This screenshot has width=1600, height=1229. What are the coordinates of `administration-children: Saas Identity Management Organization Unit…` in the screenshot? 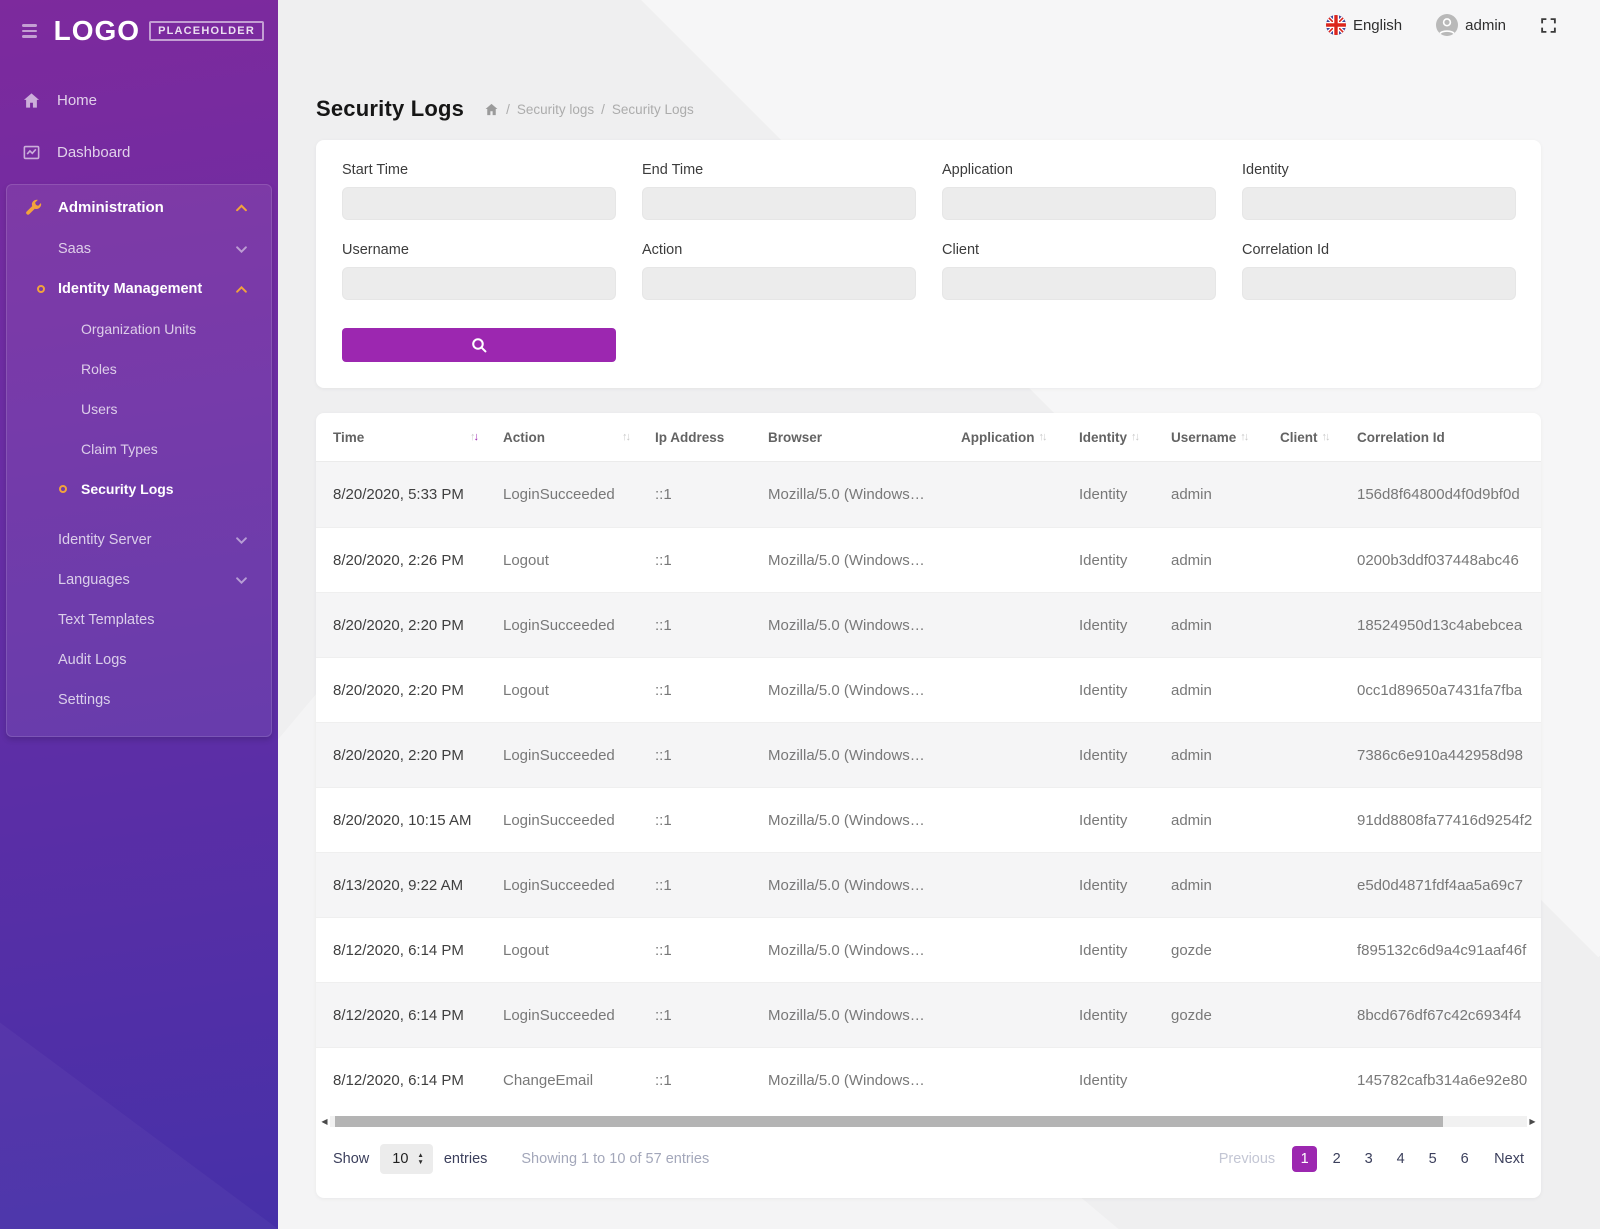 It's located at (139, 474).